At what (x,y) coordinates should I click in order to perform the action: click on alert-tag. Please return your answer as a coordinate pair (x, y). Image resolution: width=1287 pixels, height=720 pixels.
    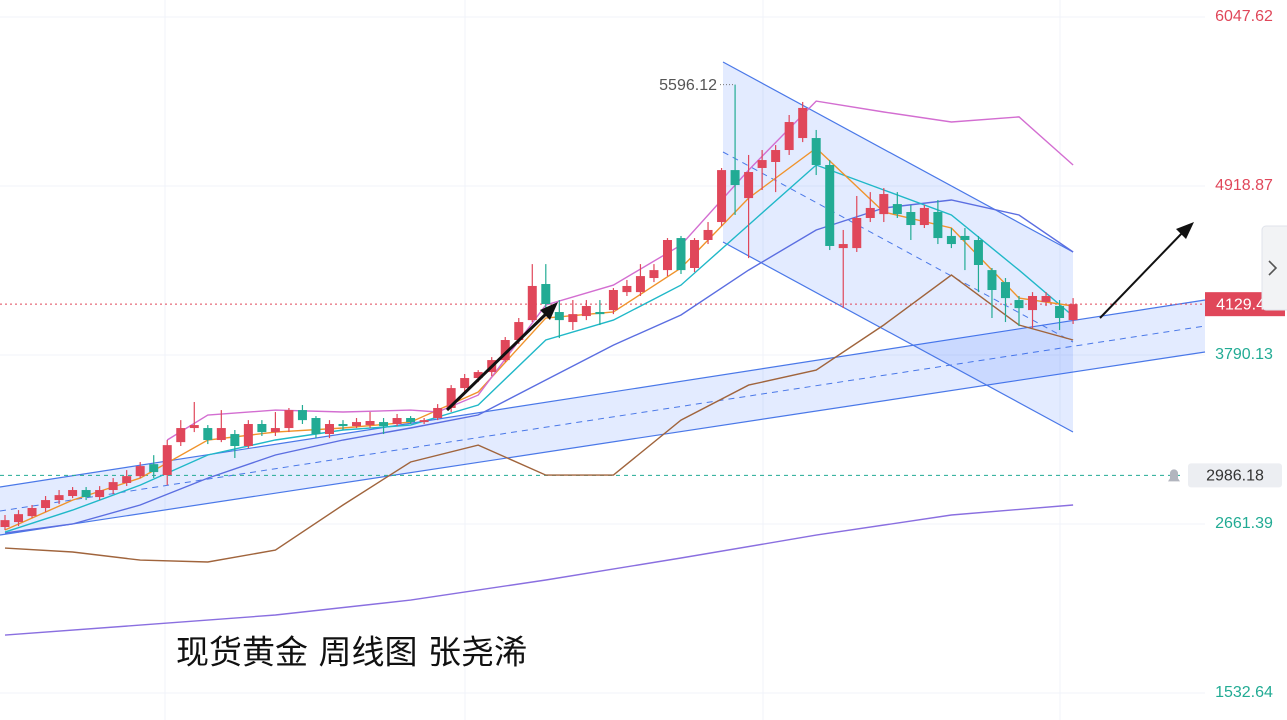
    Looking at the image, I should click on (1235, 475).